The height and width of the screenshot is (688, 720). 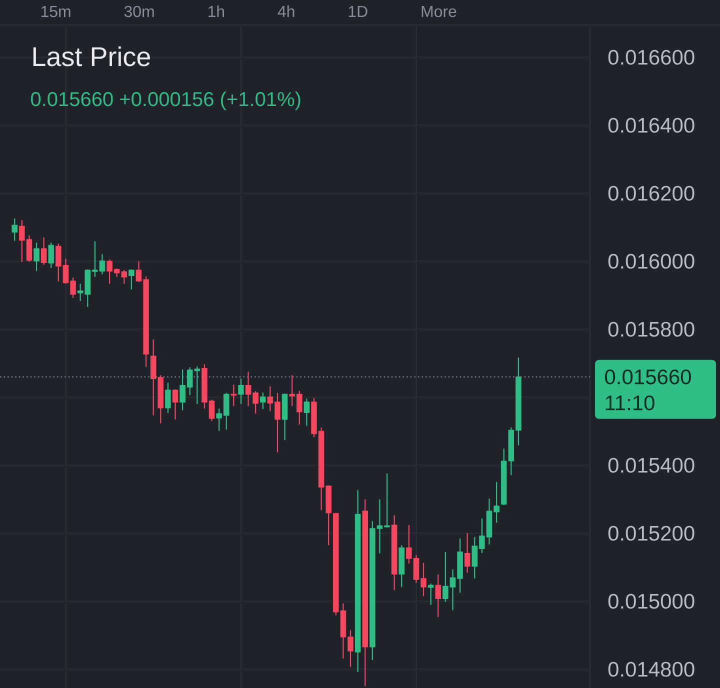 I want to click on y-tick-label: 0.014800, so click(x=651, y=669).